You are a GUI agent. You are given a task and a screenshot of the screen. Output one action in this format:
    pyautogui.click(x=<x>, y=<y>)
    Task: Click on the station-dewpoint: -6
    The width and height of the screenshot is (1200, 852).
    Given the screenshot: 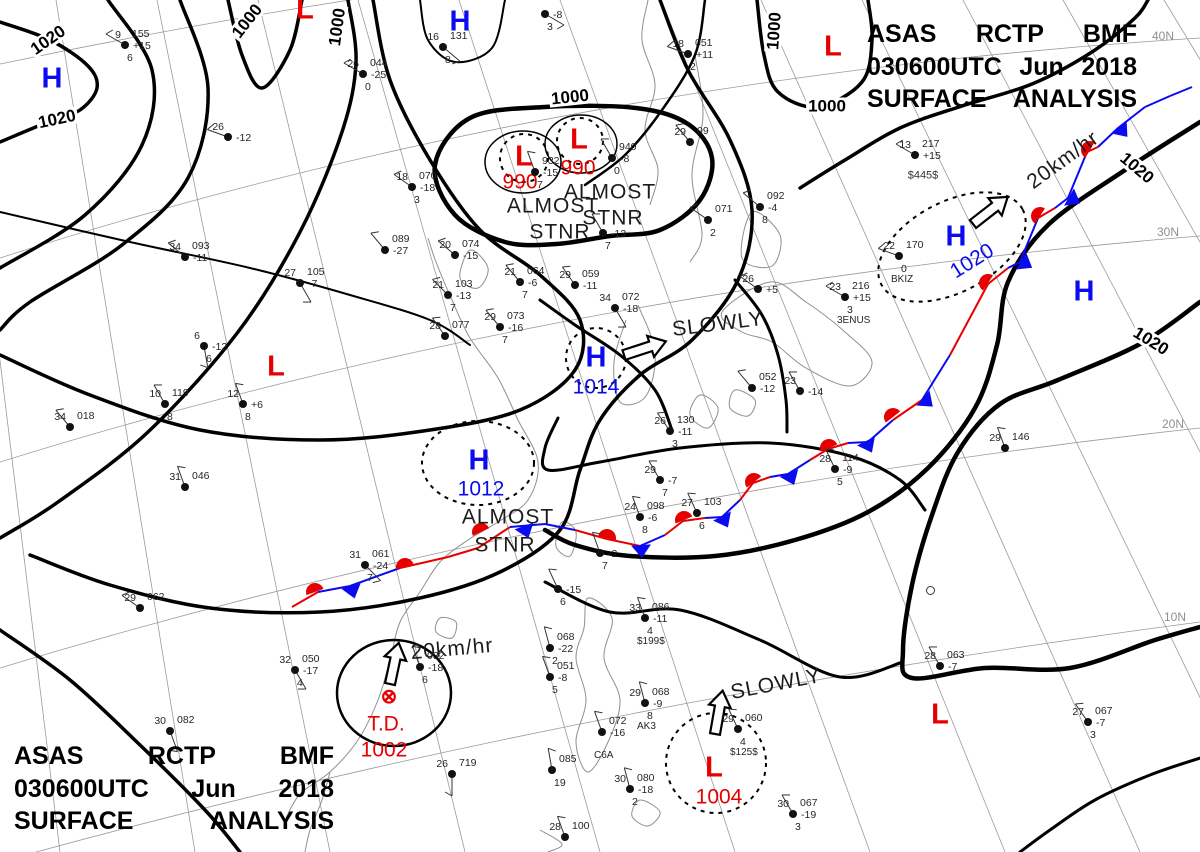 What is the action you would take?
    pyautogui.click(x=653, y=518)
    